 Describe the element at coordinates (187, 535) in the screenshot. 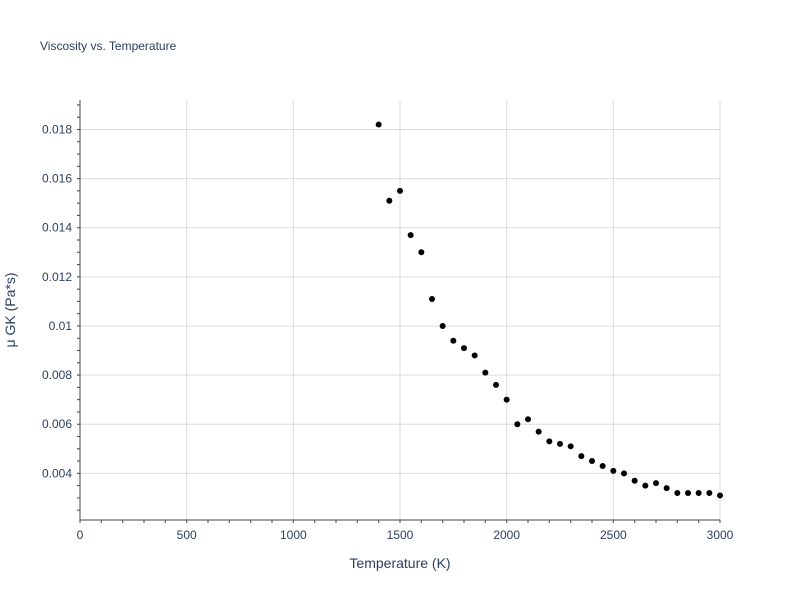

I see `x-tick-label: 500` at that location.